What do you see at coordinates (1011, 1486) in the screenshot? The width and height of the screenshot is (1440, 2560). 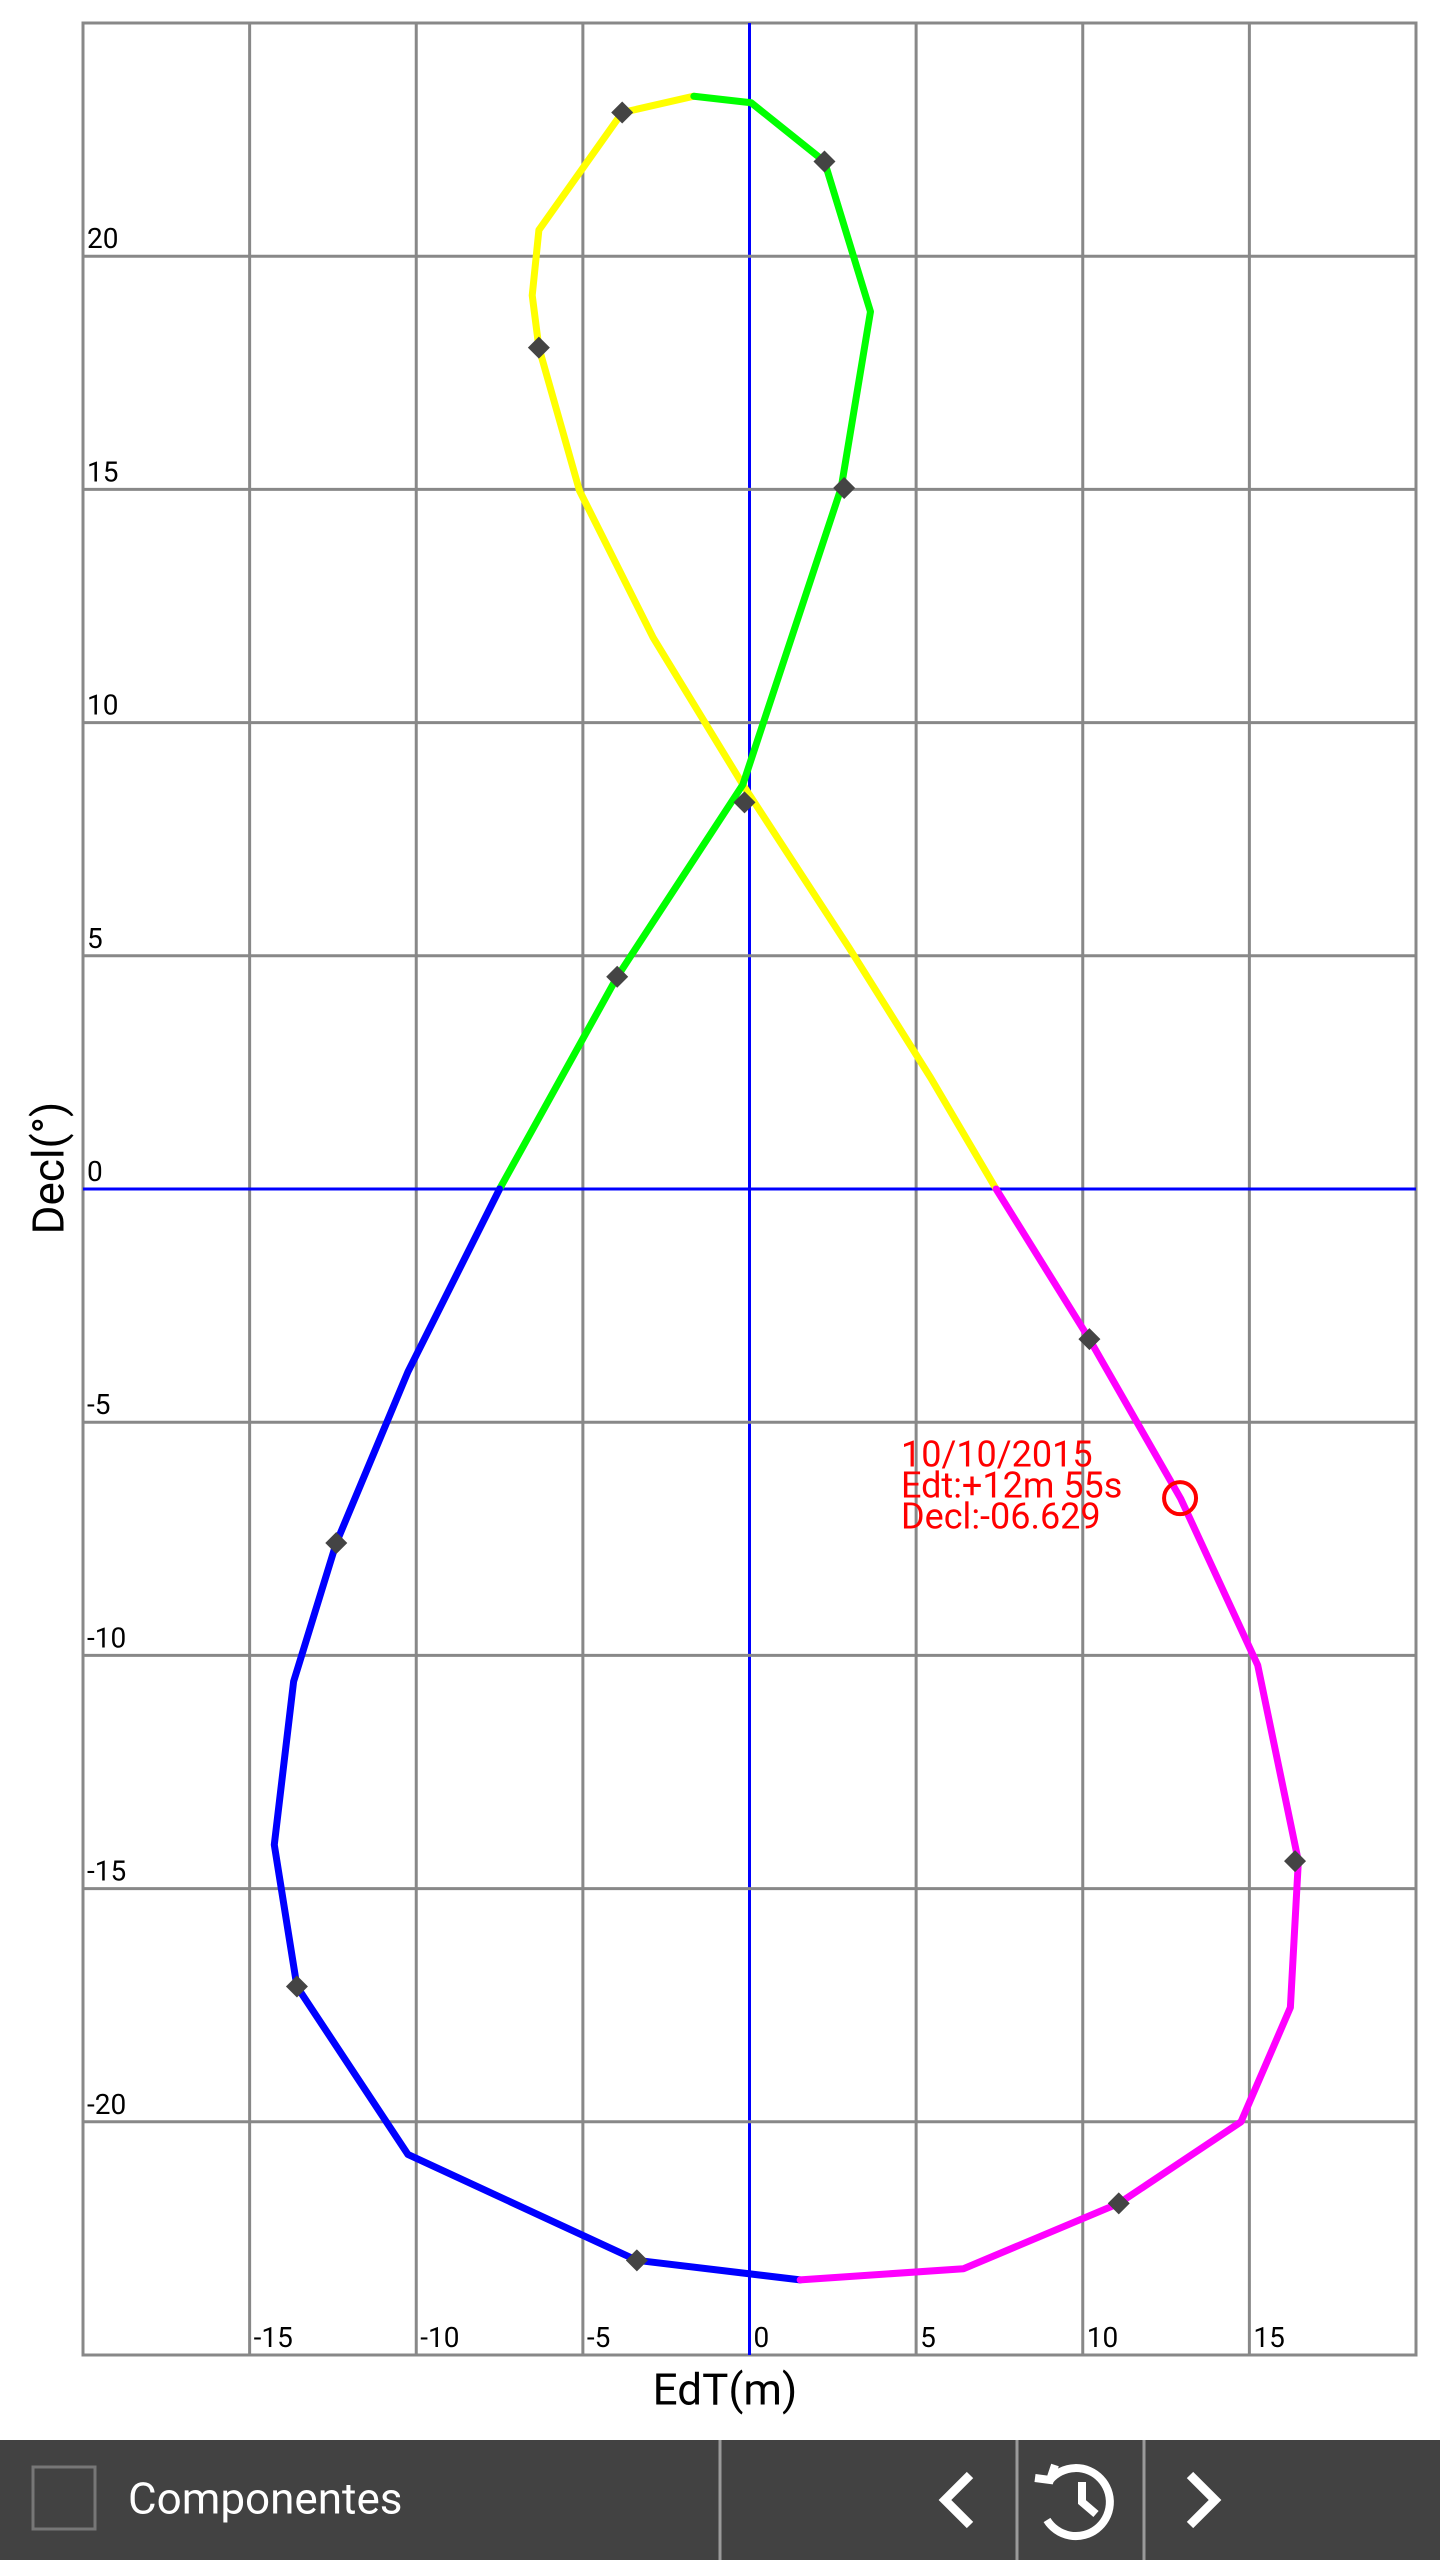 I see `annotation-text: Edt:+12m 55s` at bounding box center [1011, 1486].